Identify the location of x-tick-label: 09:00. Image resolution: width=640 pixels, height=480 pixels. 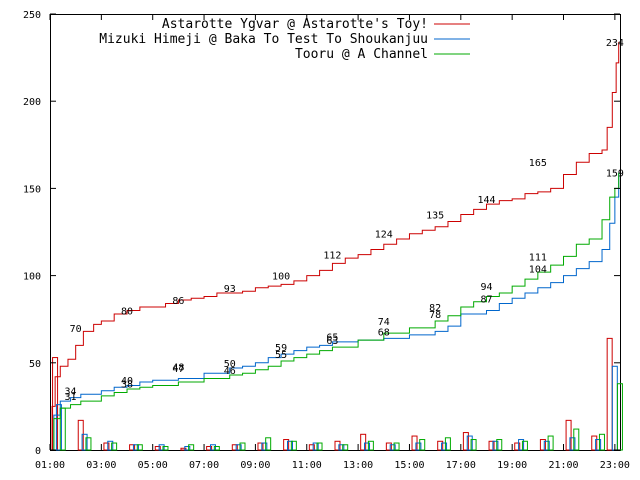
(255, 465).